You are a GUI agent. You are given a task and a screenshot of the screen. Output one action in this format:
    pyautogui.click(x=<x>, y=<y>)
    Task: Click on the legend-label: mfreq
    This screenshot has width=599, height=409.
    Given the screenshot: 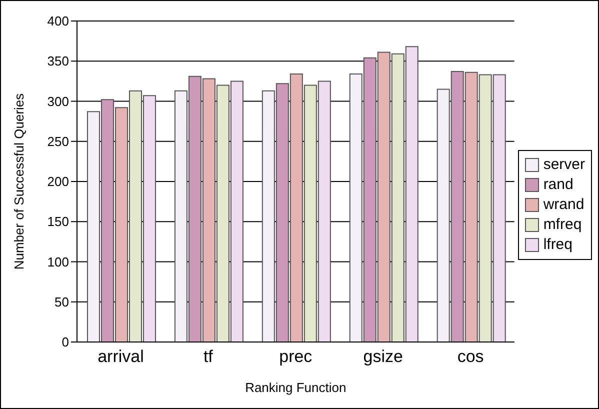 What is the action you would take?
    pyautogui.click(x=562, y=224)
    